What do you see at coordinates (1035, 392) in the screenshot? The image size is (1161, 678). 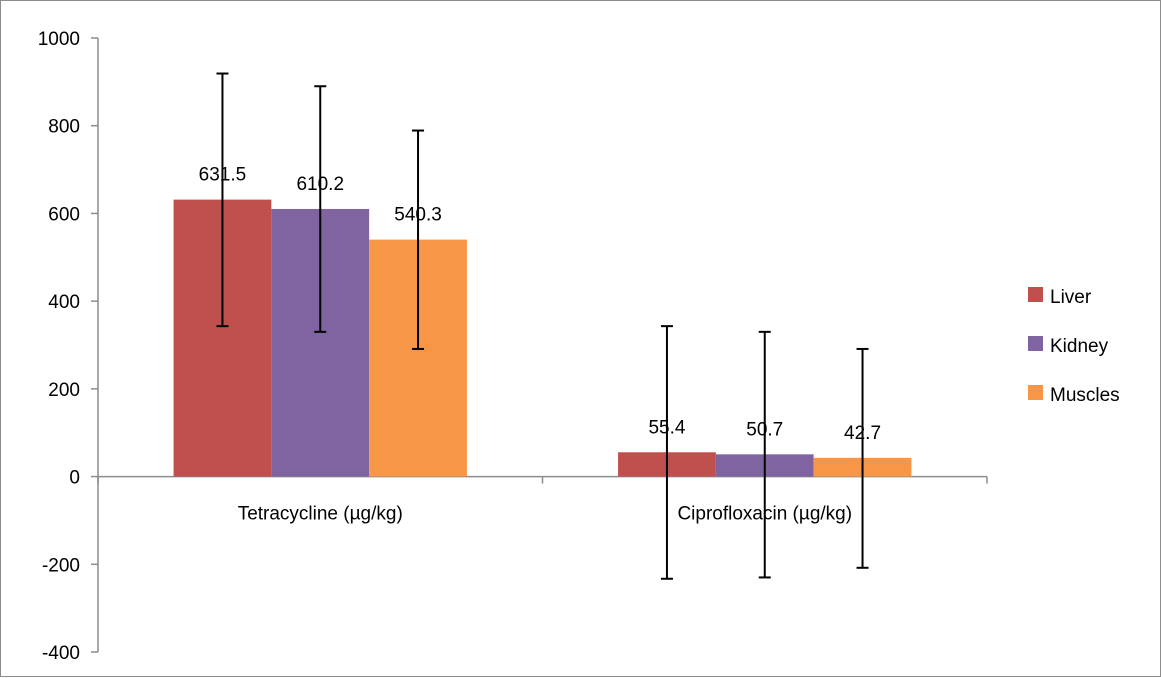 I see `legend-swatch-muscles` at bounding box center [1035, 392].